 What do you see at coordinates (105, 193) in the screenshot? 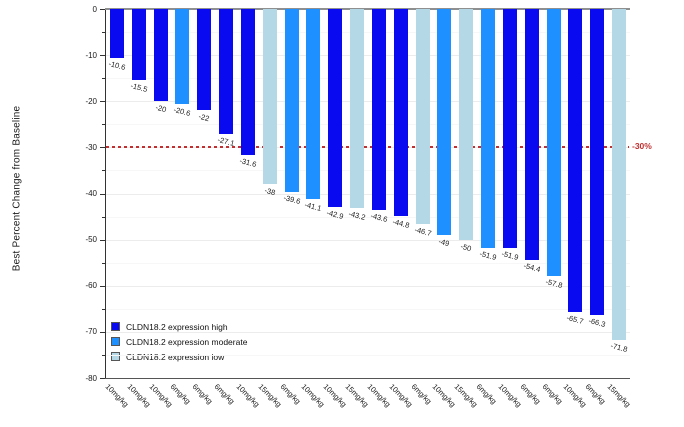
I see `y-axis-line` at bounding box center [105, 193].